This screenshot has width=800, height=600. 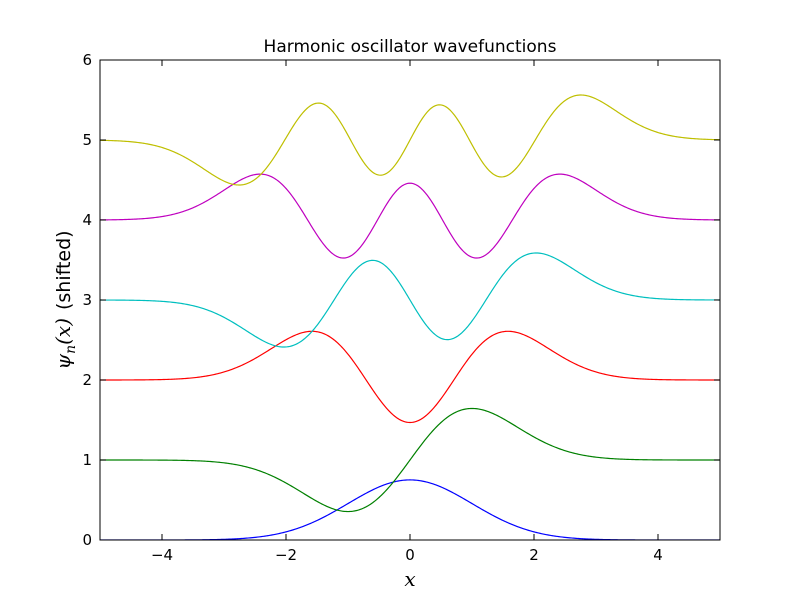 I want to click on series-line-n1, so click(x=410, y=460).